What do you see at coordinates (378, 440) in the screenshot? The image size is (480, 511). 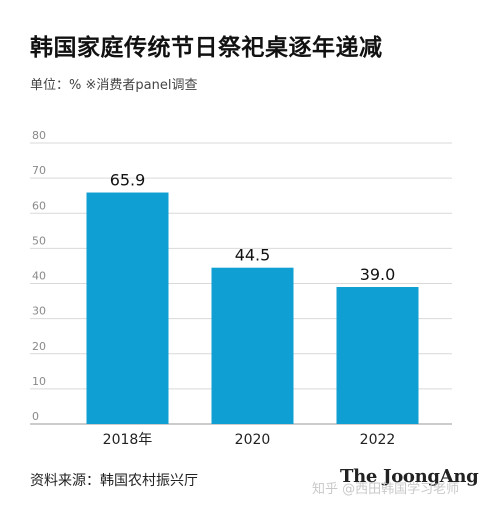 I see `x-tick-label: 2022` at bounding box center [378, 440].